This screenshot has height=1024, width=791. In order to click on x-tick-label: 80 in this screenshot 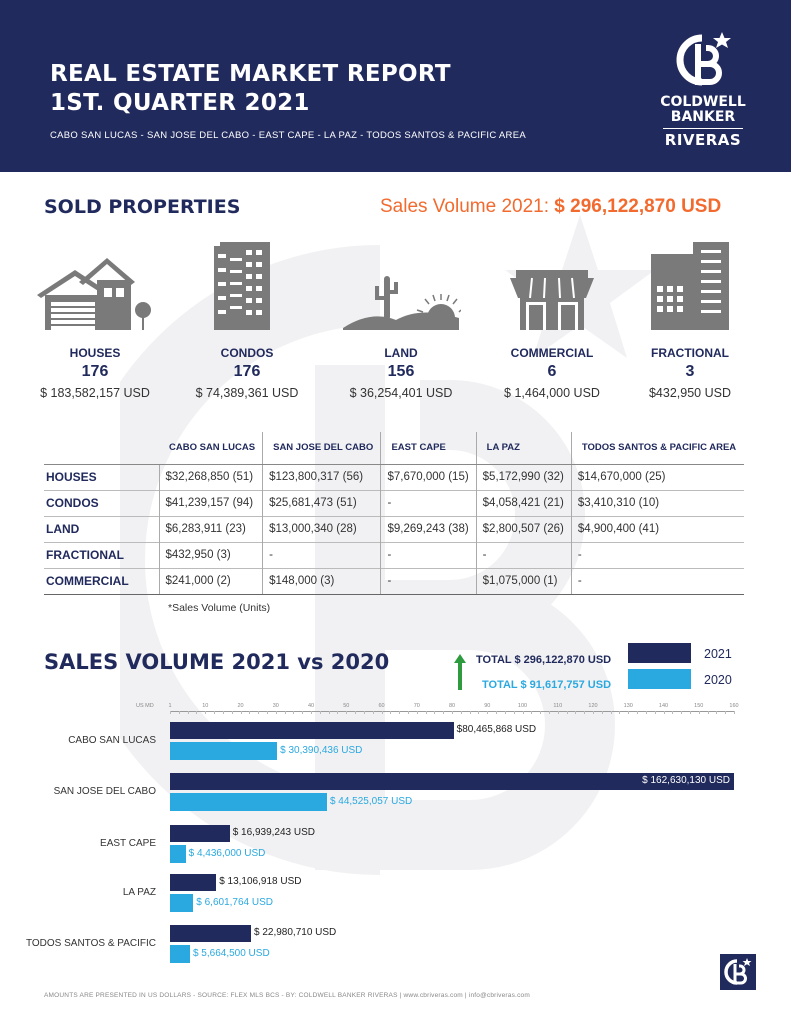, I will do `click(452, 706)`.